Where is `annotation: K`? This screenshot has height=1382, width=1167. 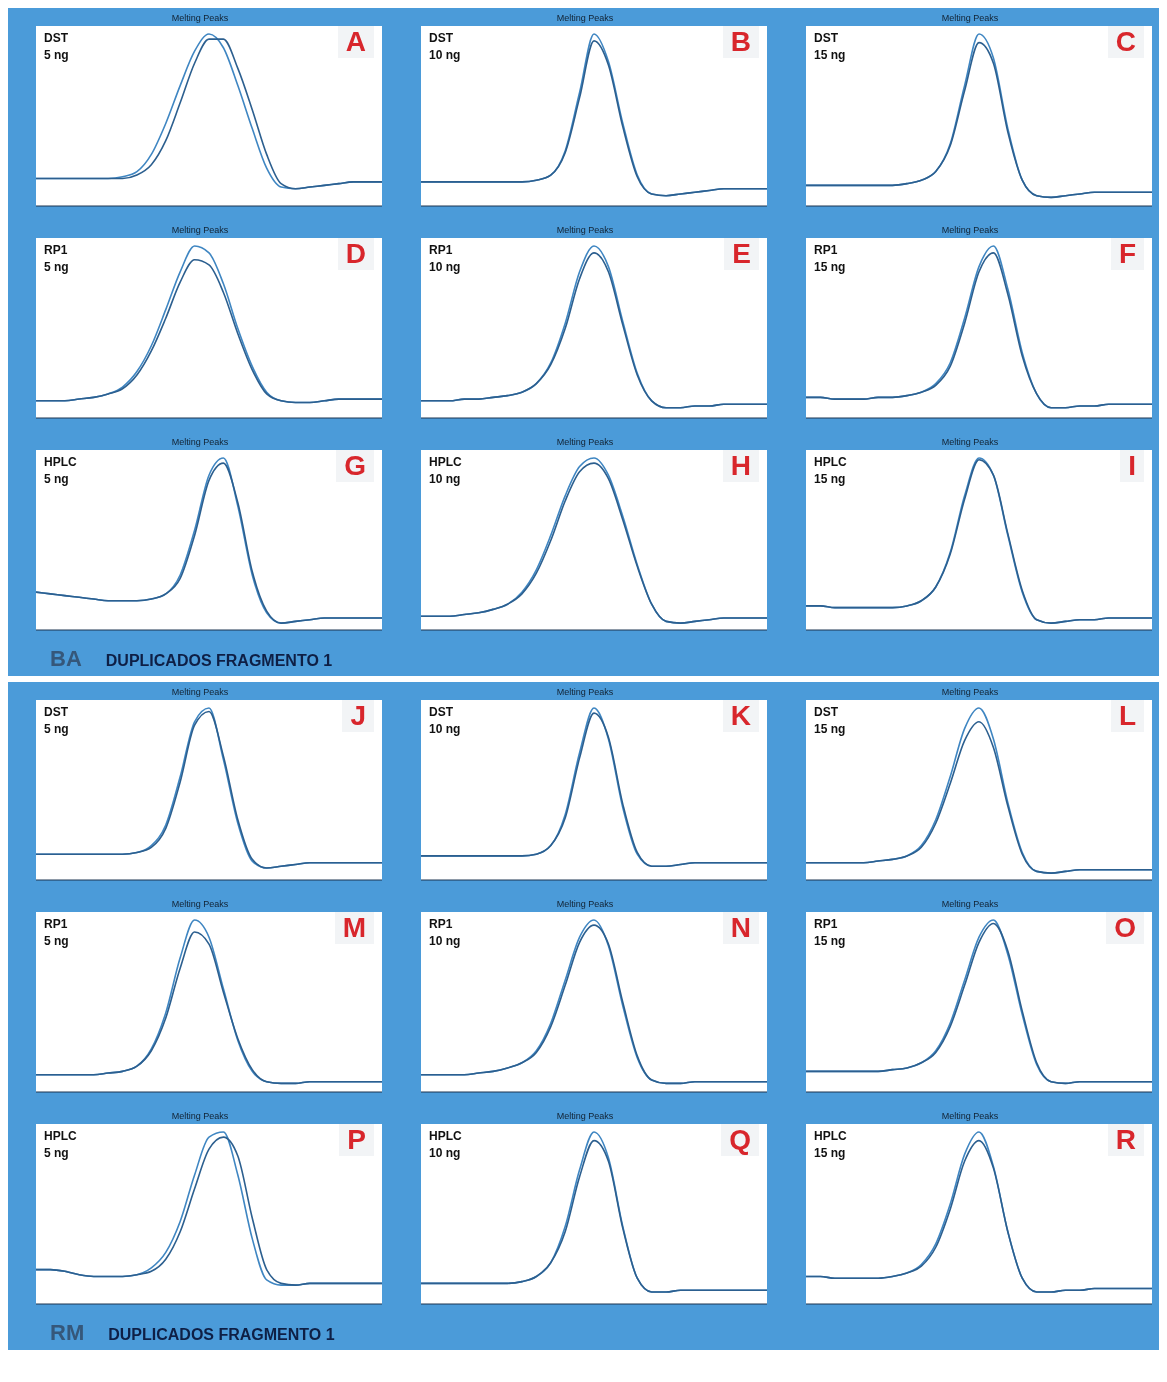 annotation: K is located at coordinates (740, 716).